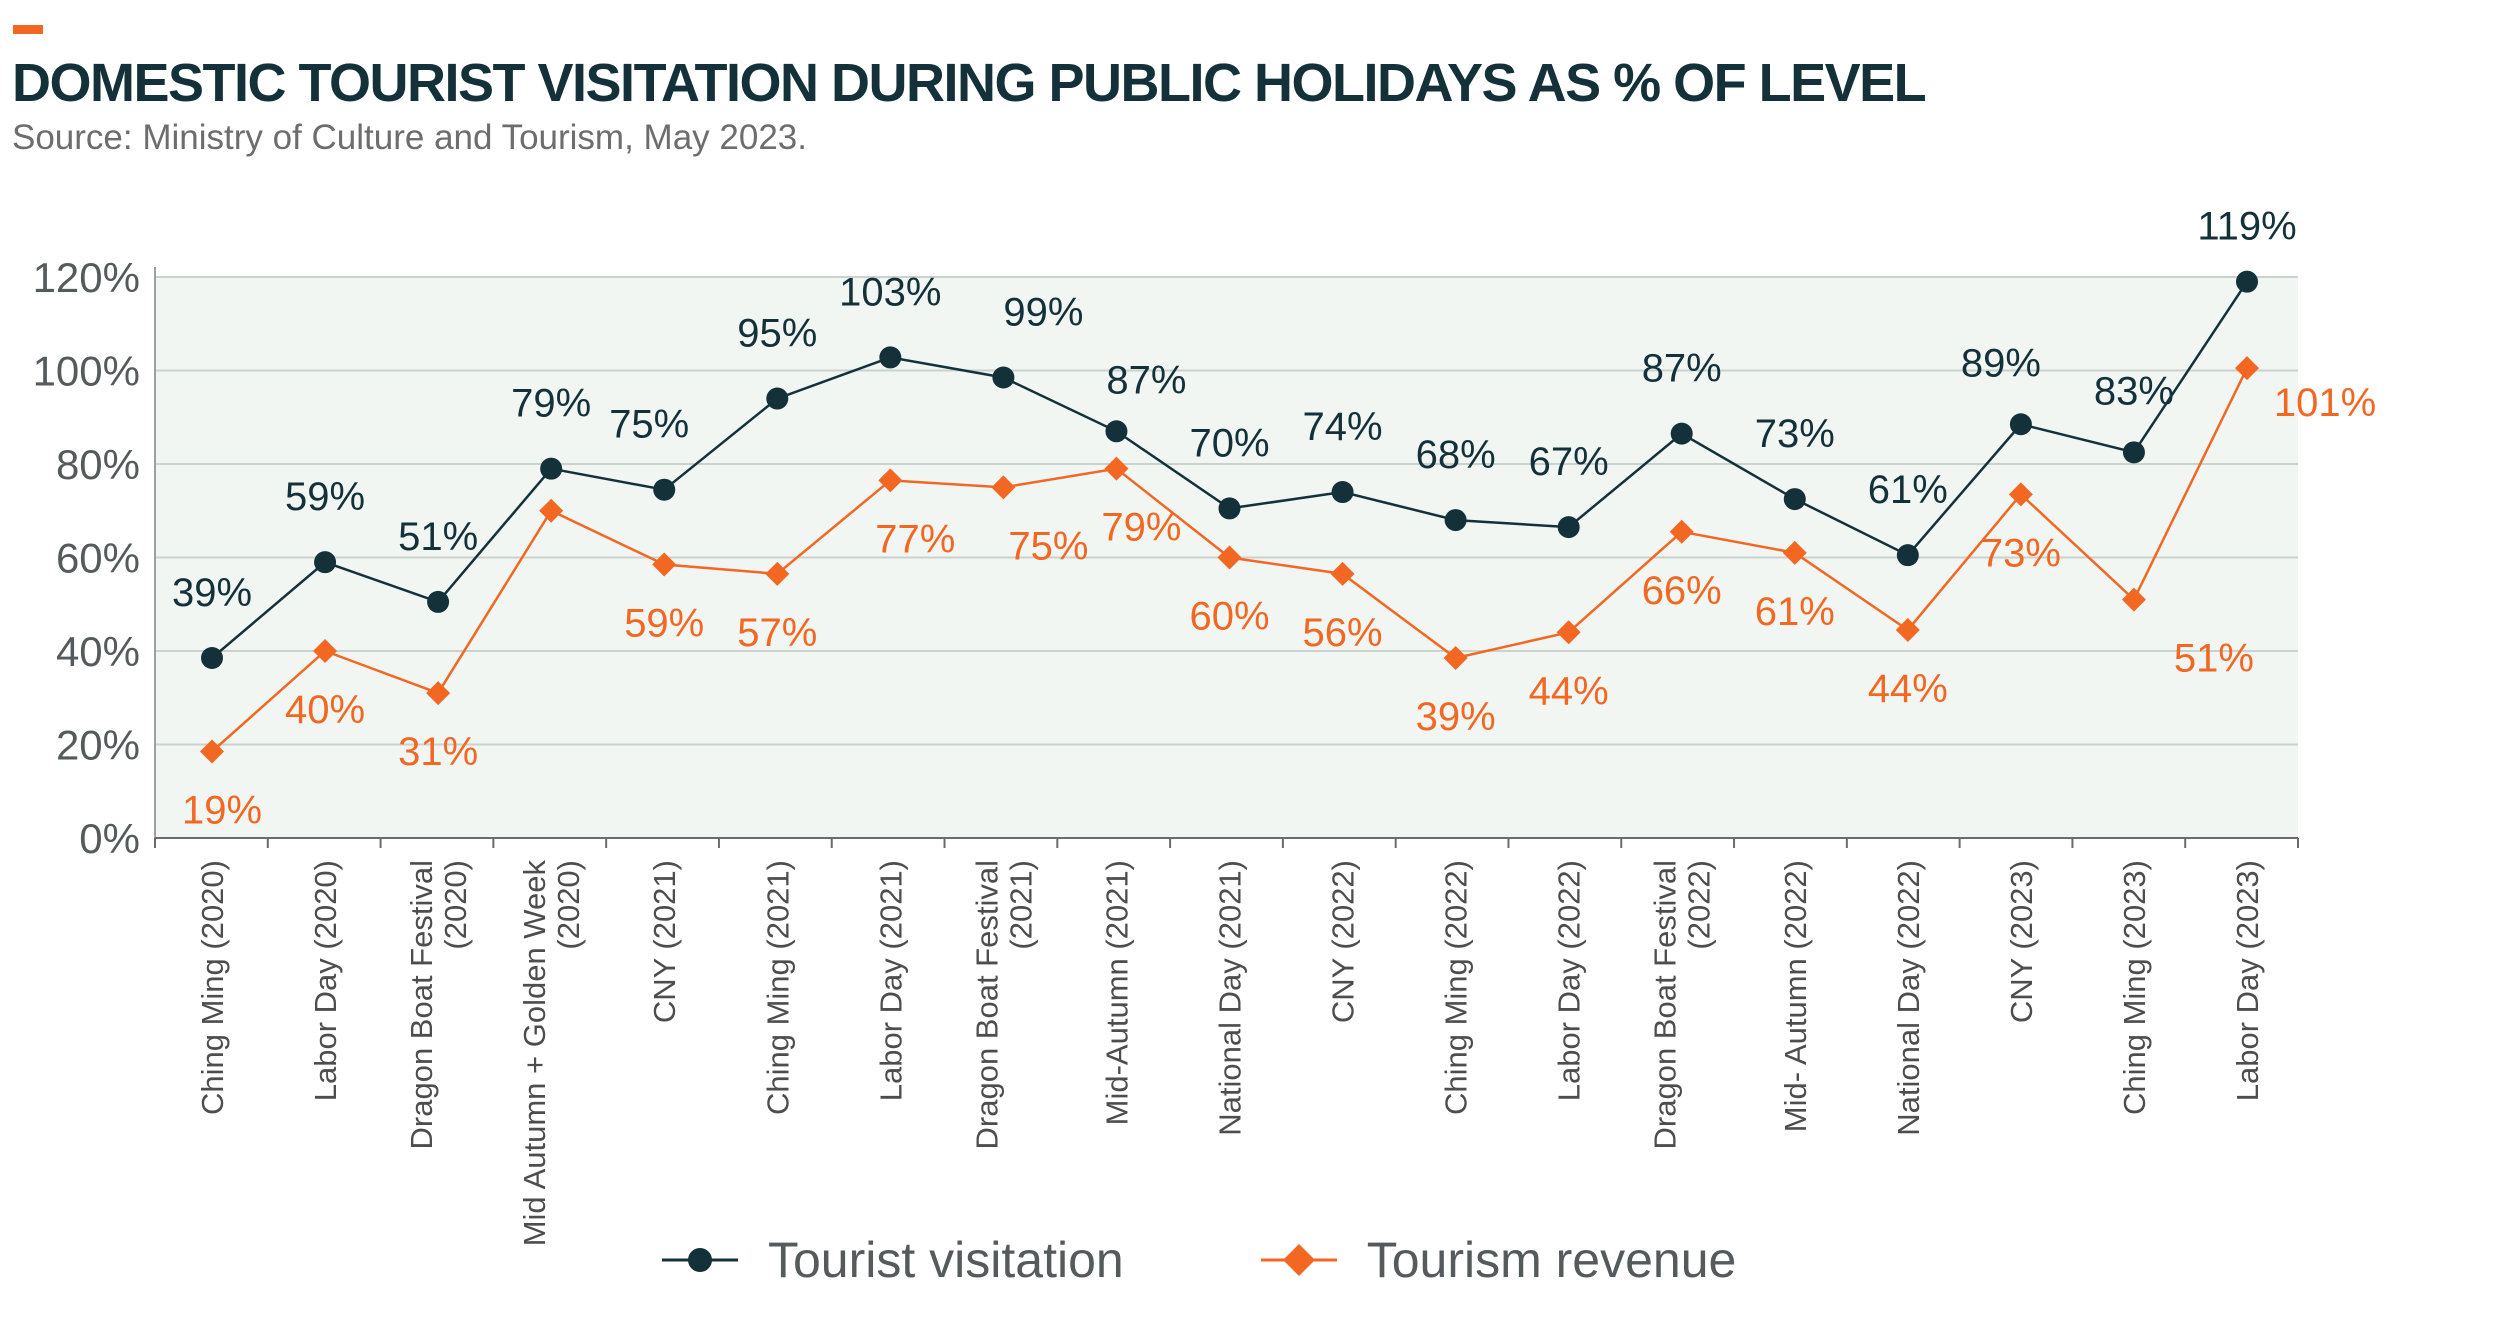 The image size is (2500, 1321). What do you see at coordinates (109, 838) in the screenshot?
I see `y-tick-label: 0%` at bounding box center [109, 838].